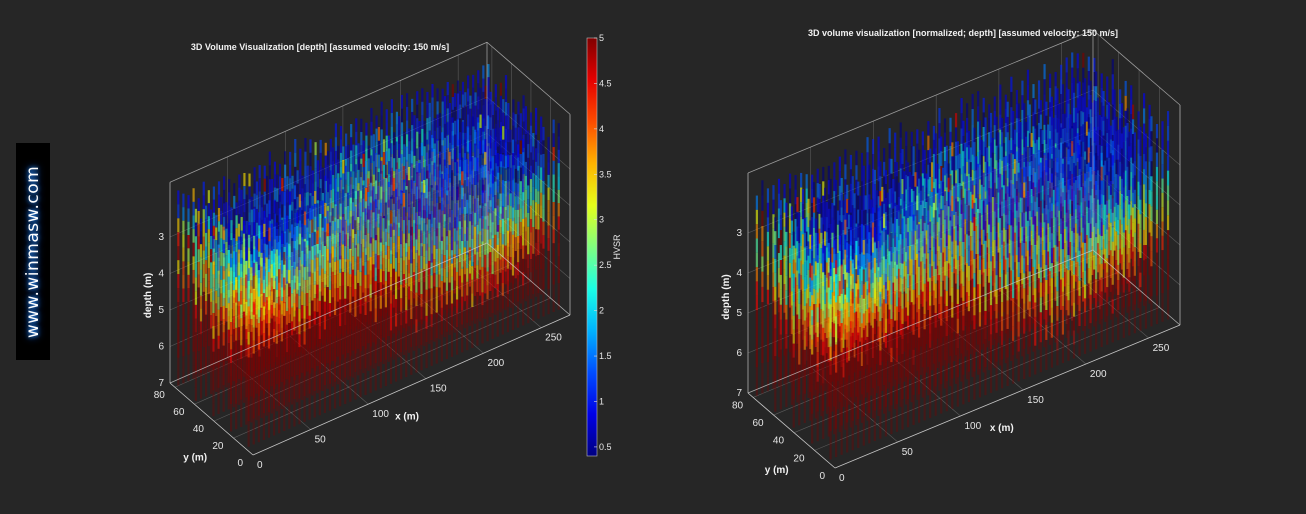  I want to click on x-axis-line, so click(411, 385).